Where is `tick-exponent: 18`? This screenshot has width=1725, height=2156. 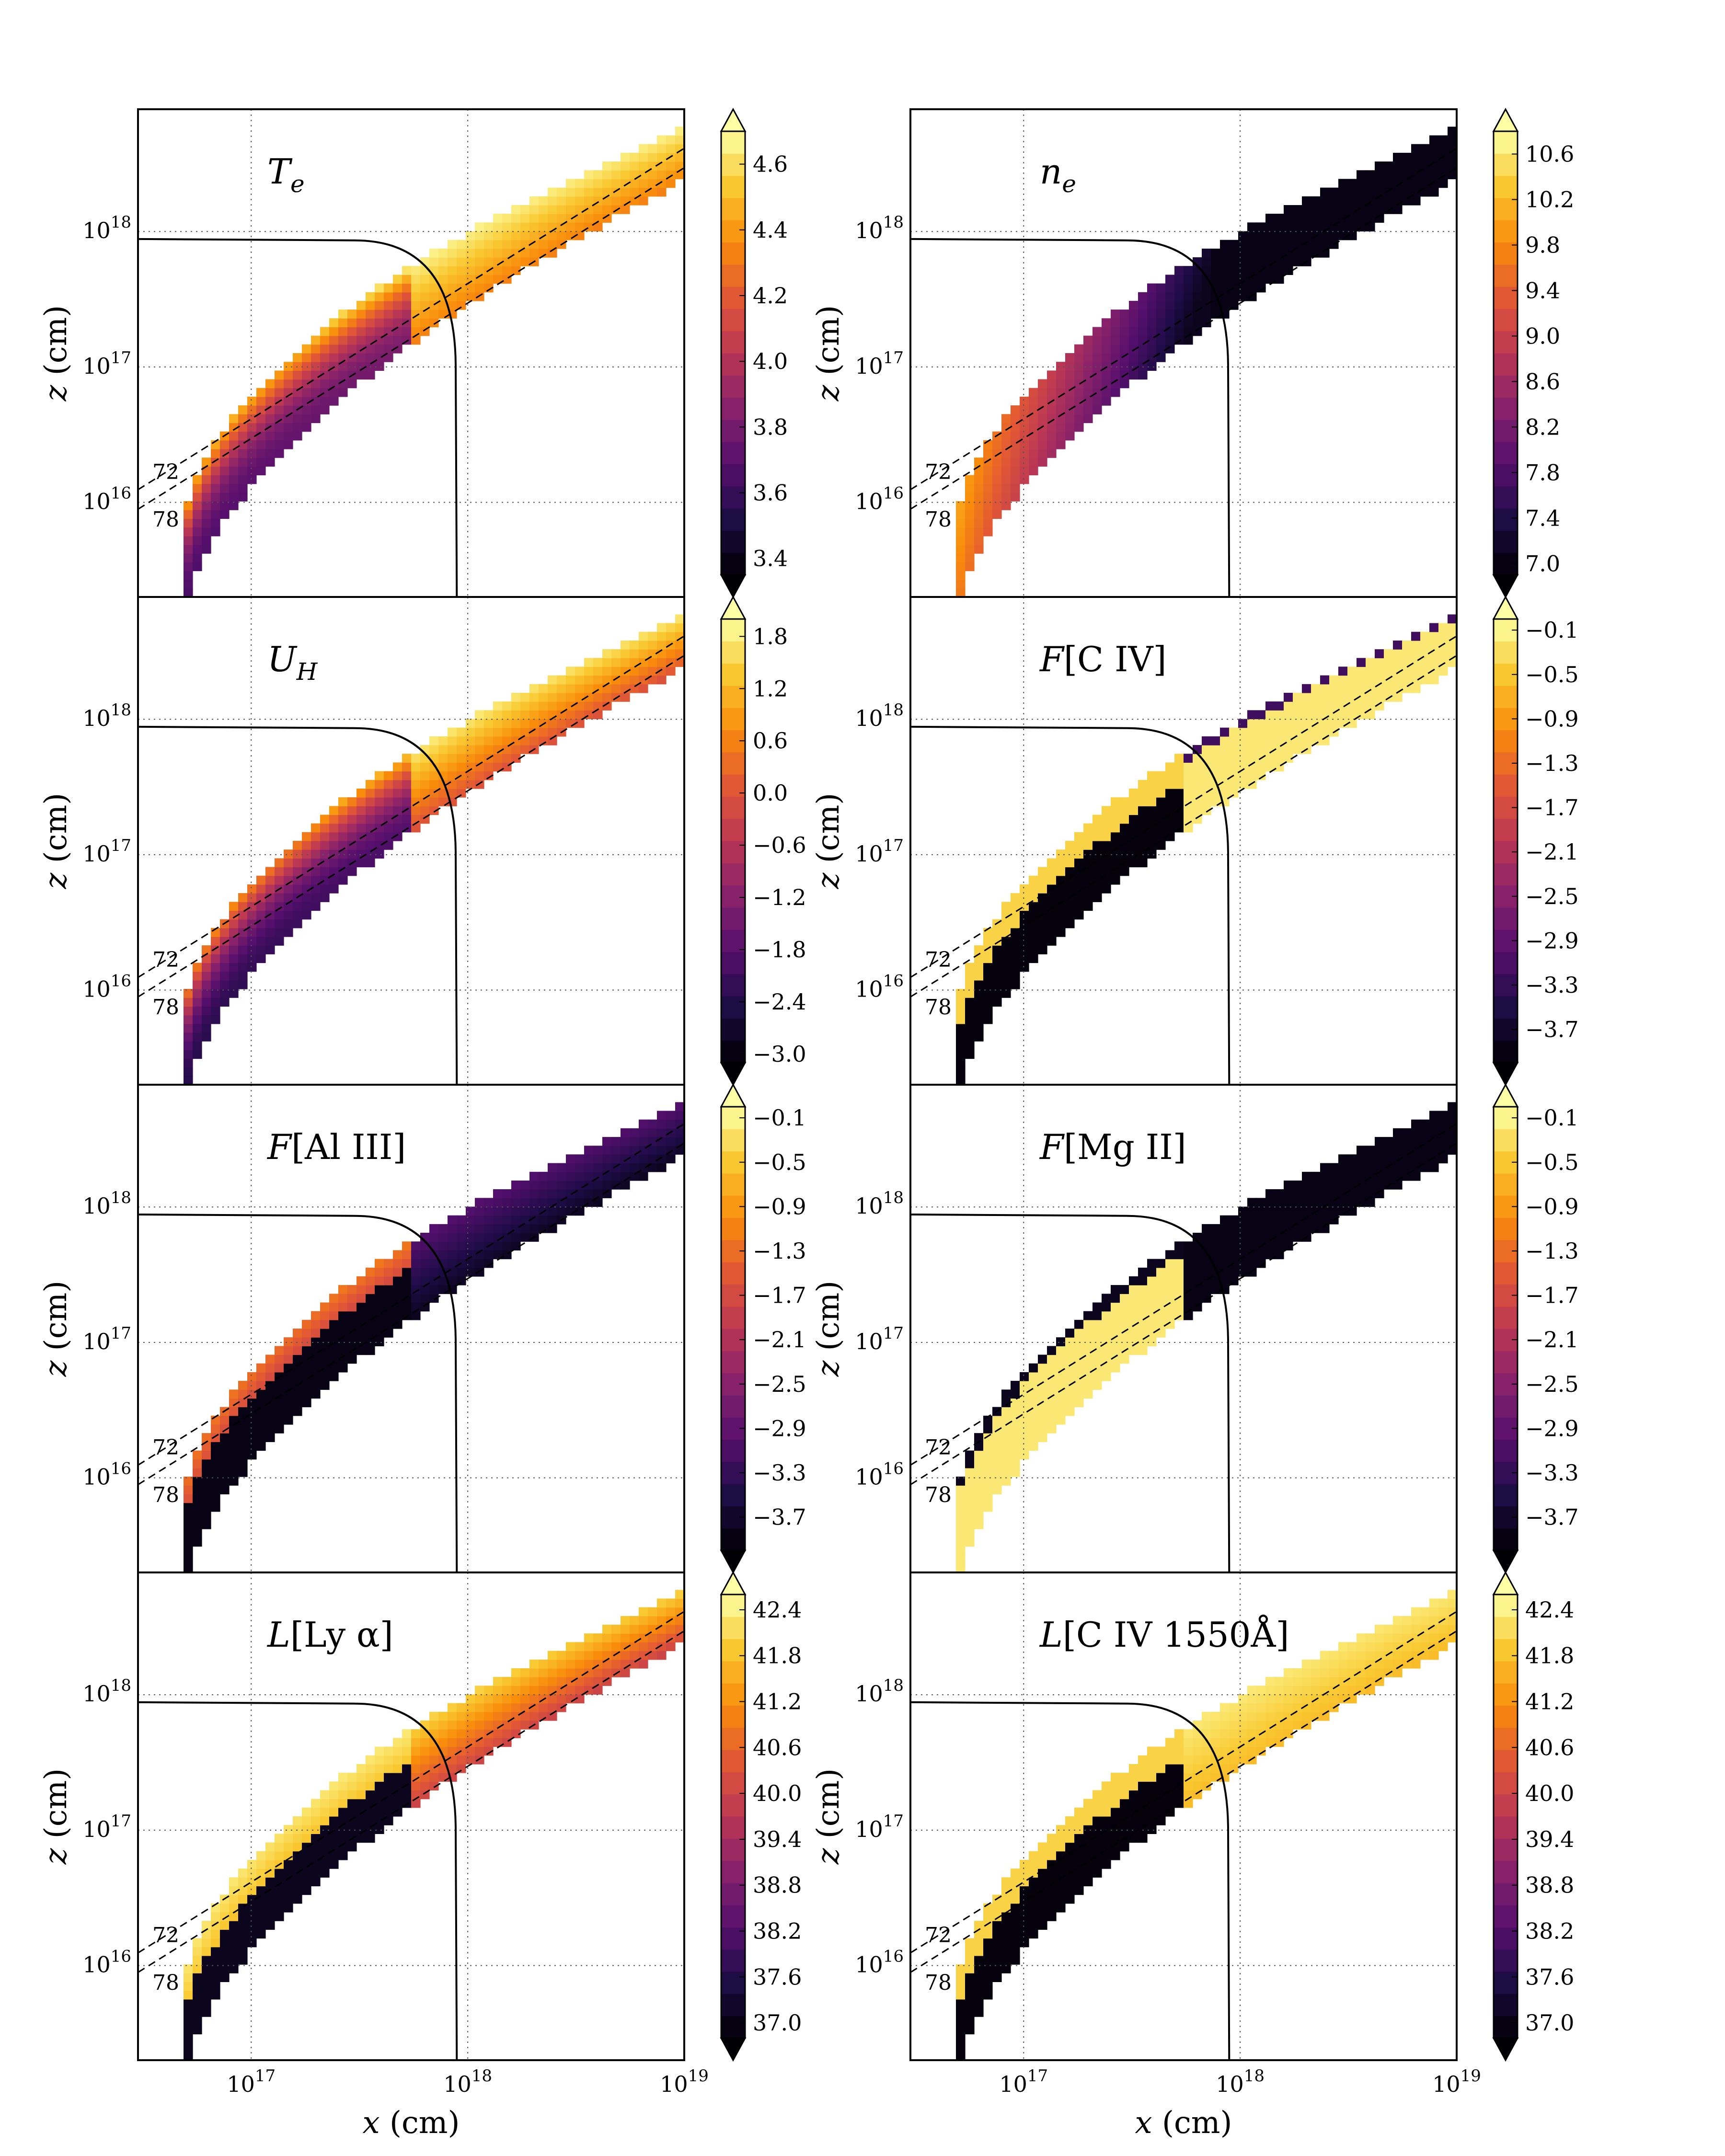 tick-exponent: 18 is located at coordinates (121, 710).